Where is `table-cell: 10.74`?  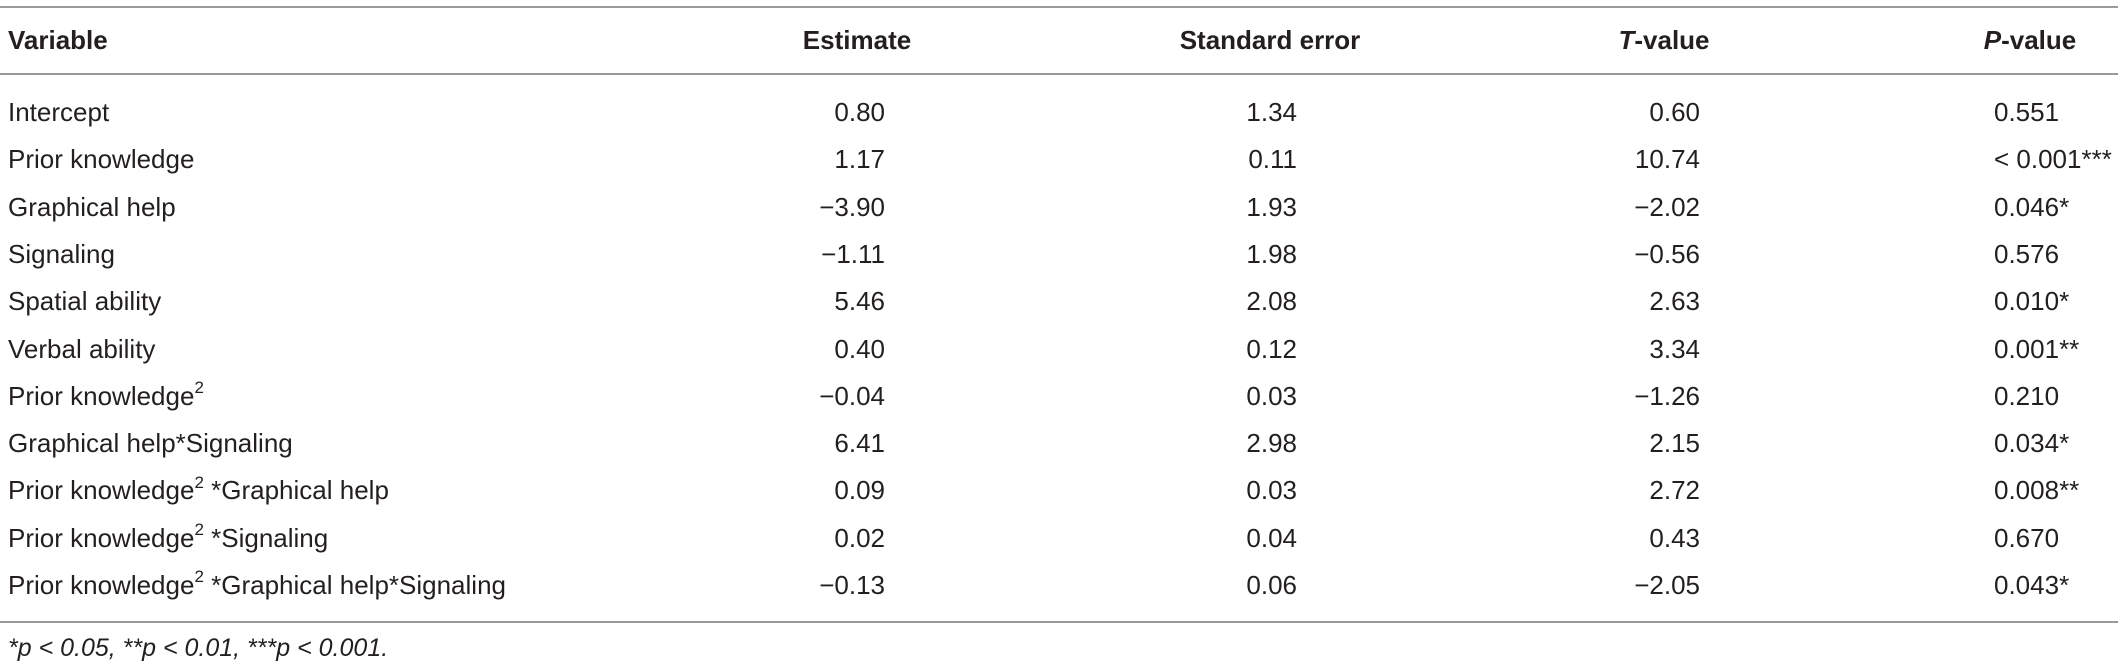 table-cell: 10.74 is located at coordinates (1667, 159).